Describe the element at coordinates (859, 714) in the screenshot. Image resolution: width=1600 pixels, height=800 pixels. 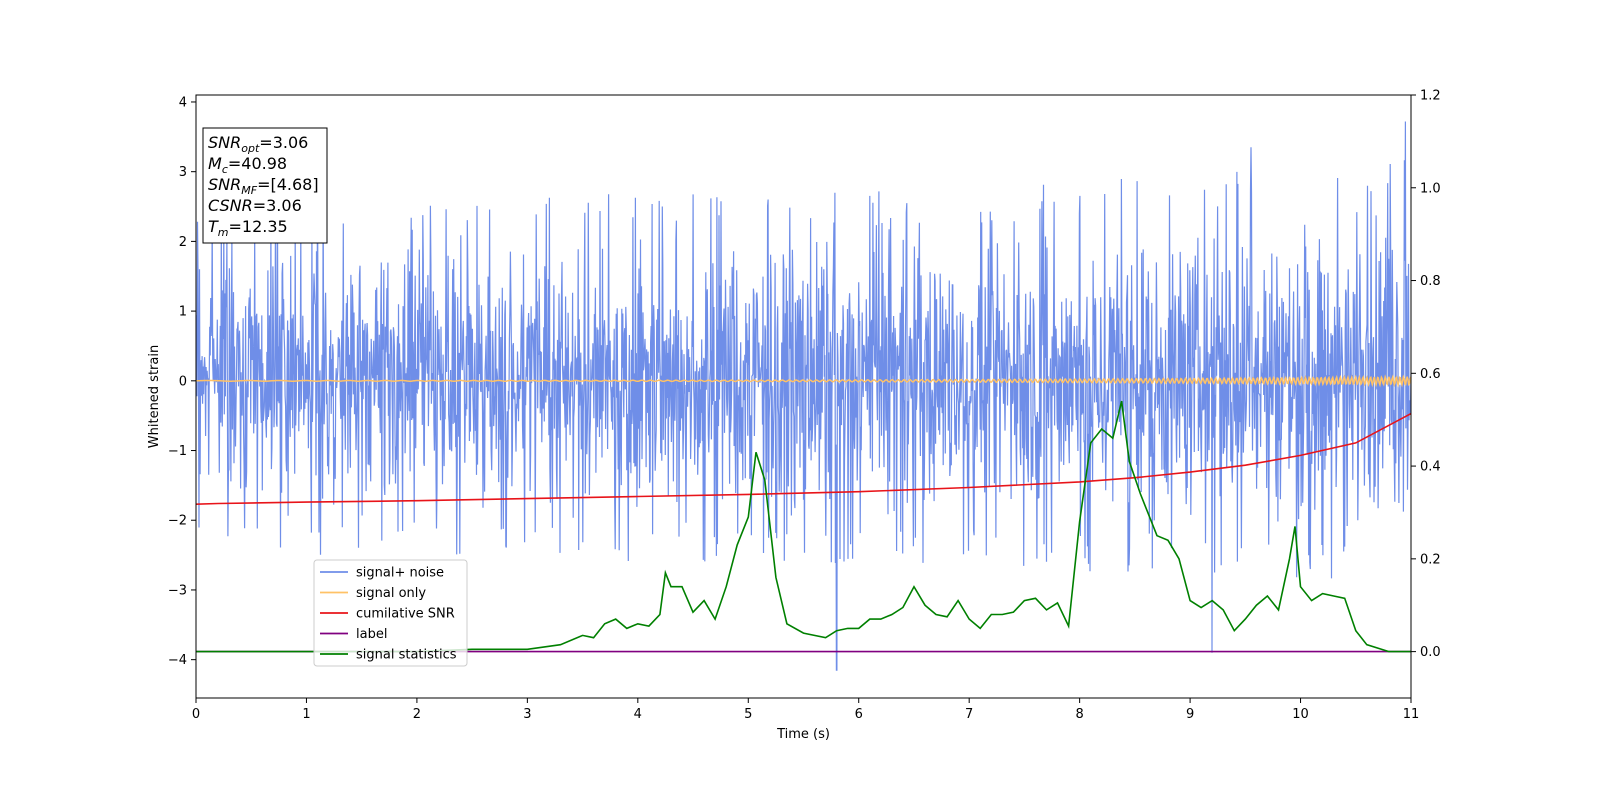
I see `x-tick-label: 6` at that location.